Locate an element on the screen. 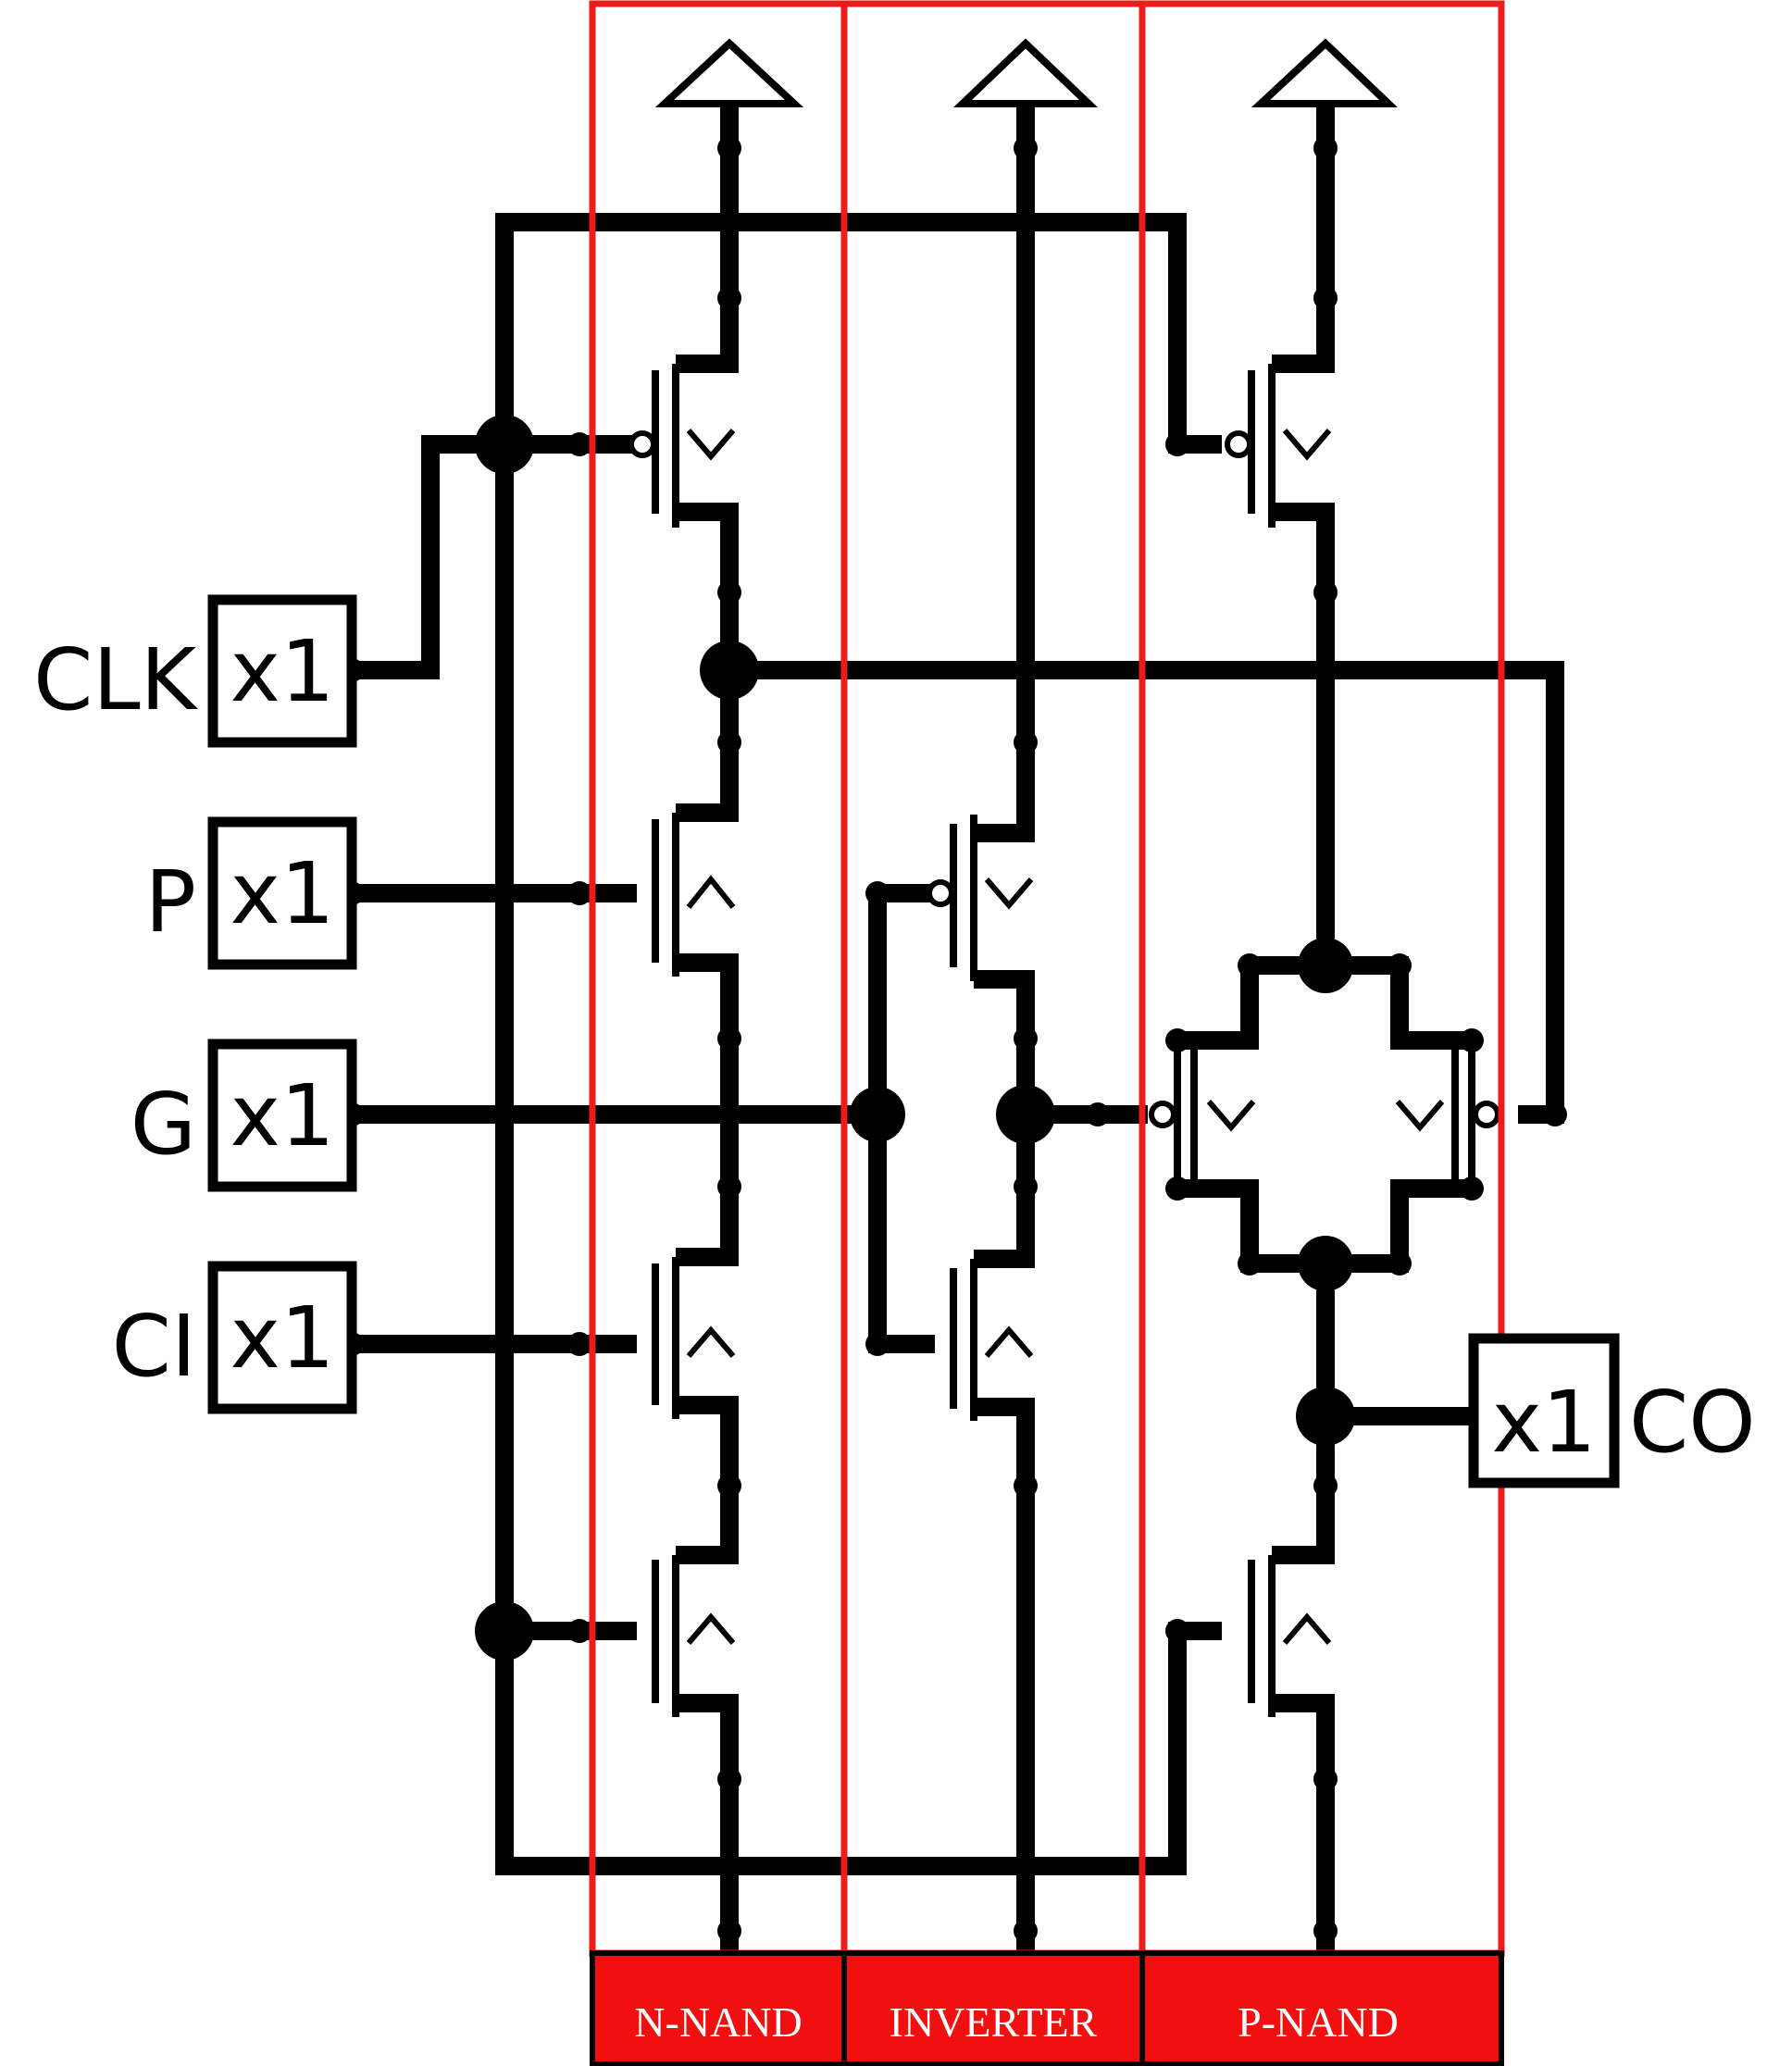 The width and height of the screenshot is (1792, 2066). vdd-symbol-nnand is located at coordinates (729, 72).